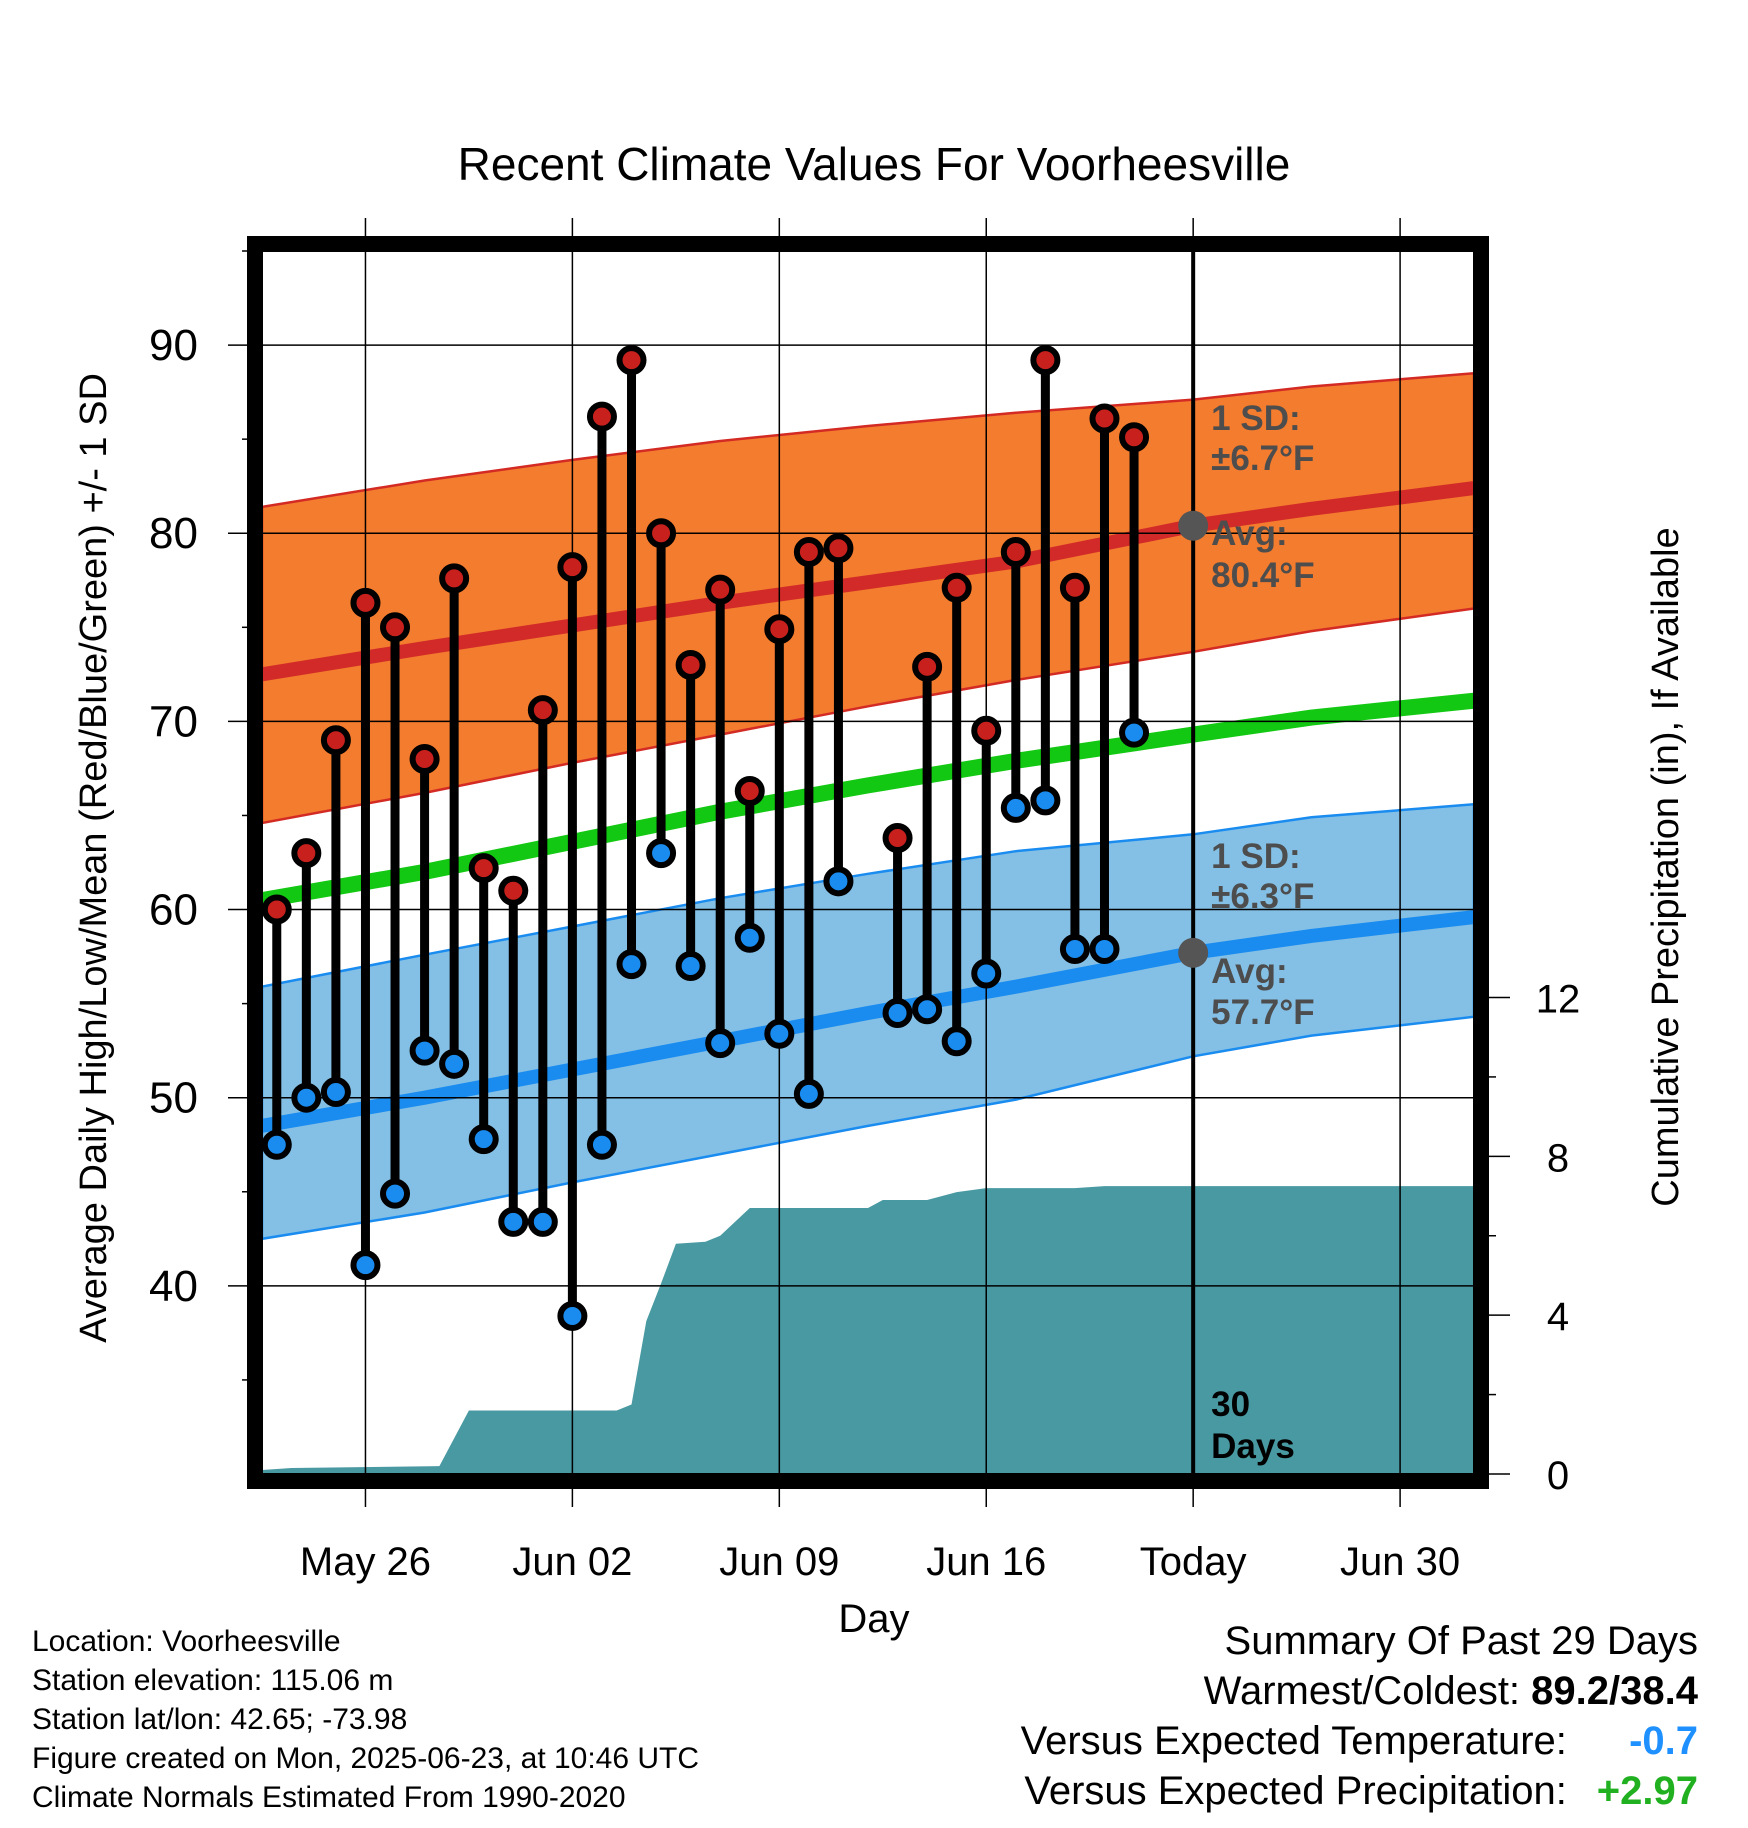 The image size is (1748, 1828). Describe the element at coordinates (1558, 1158) in the screenshot. I see `y2-tick-label: 8` at that location.